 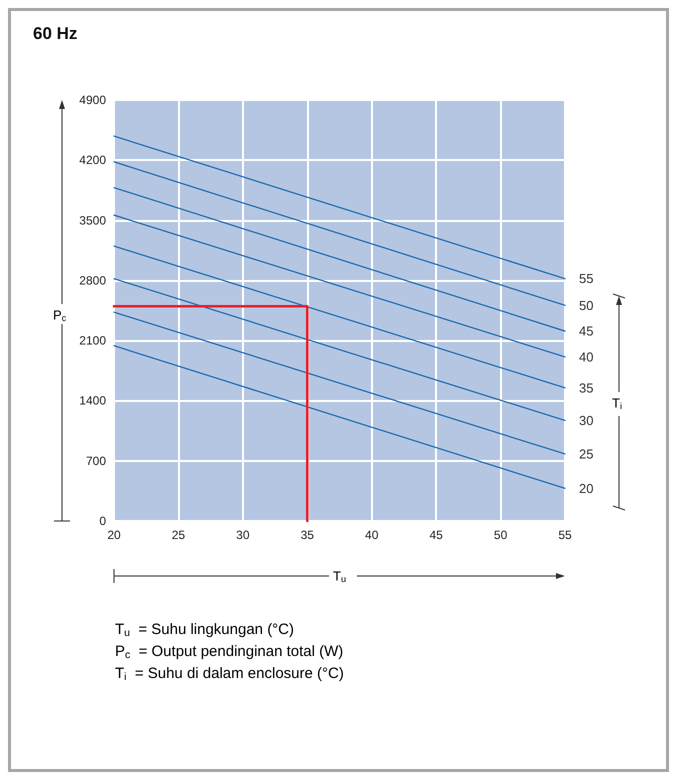 I want to click on x-tick-label: 55, so click(x=565, y=535).